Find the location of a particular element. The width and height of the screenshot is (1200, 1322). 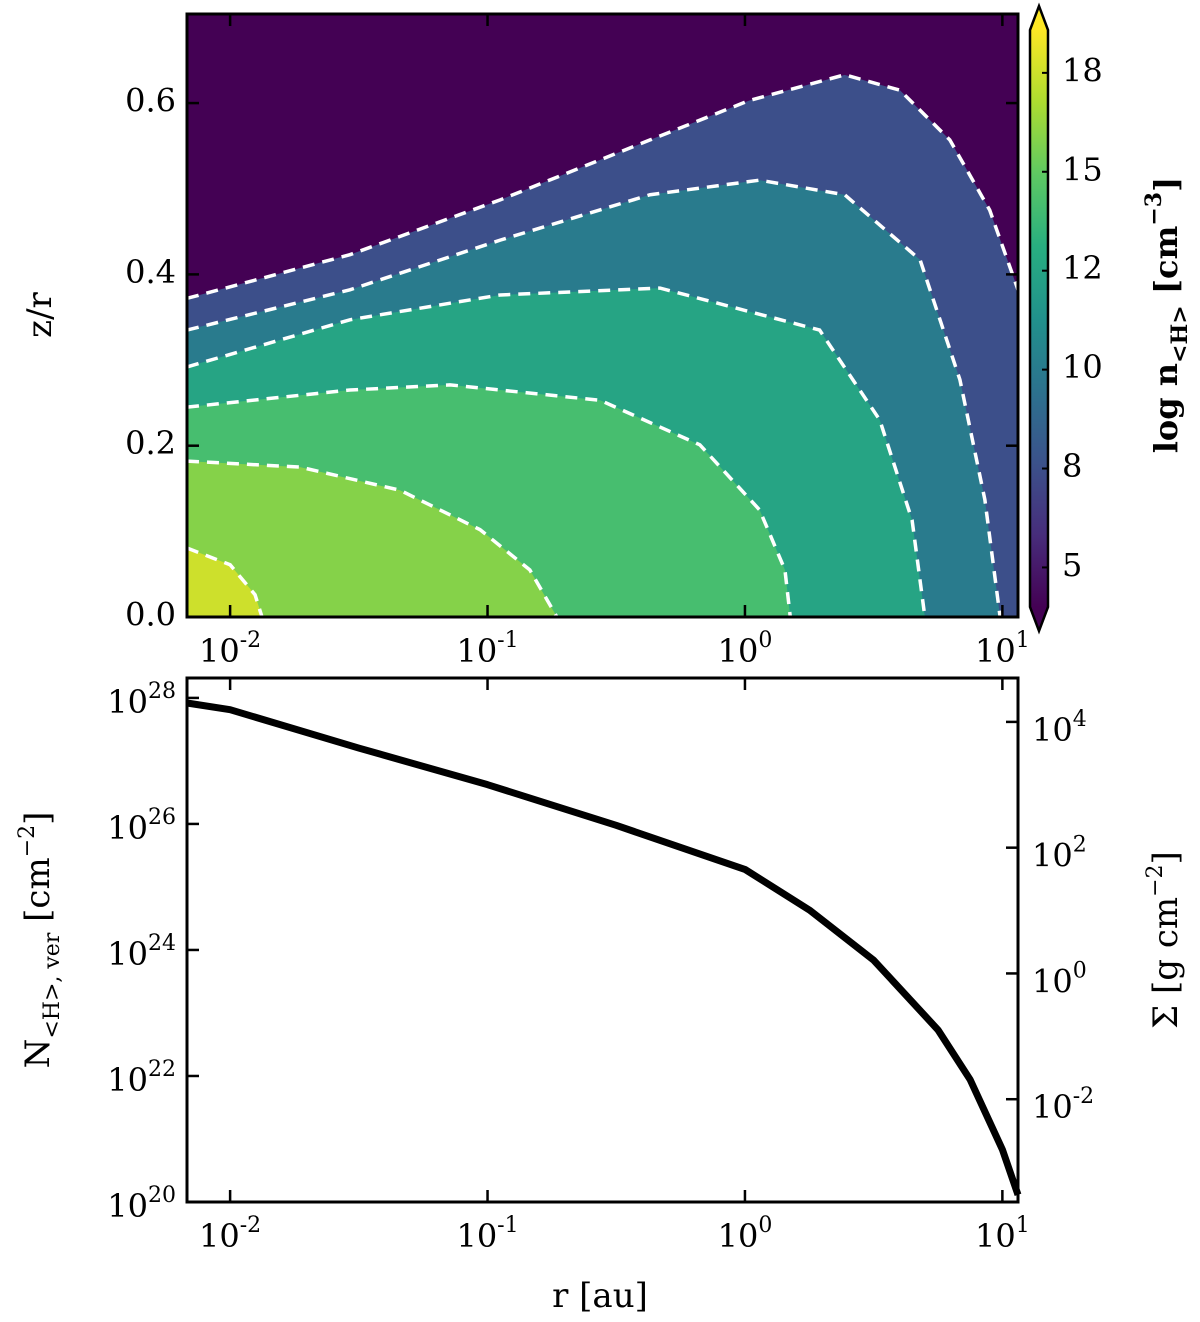

tick-label: 0.2 is located at coordinates (150, 443).